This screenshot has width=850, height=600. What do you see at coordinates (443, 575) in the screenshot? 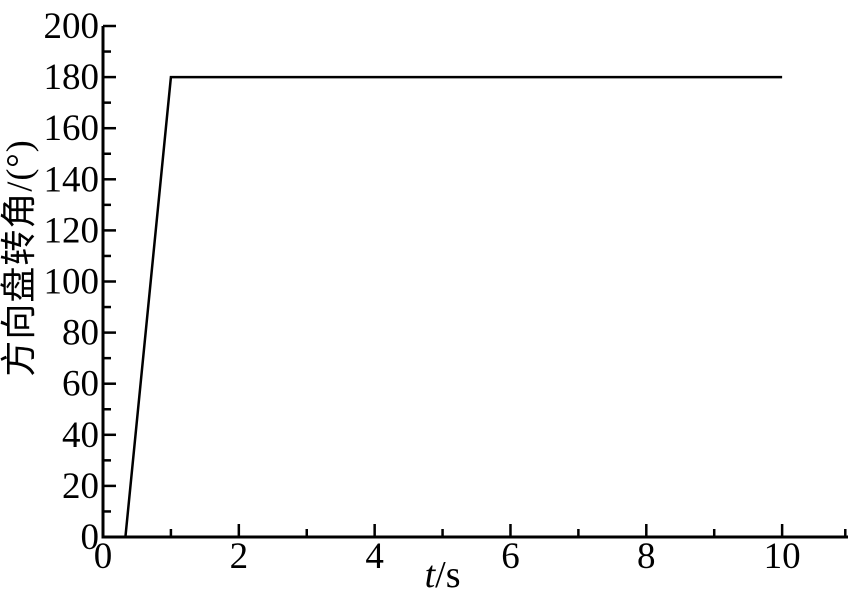
I see `x-axis-label: t/s` at bounding box center [443, 575].